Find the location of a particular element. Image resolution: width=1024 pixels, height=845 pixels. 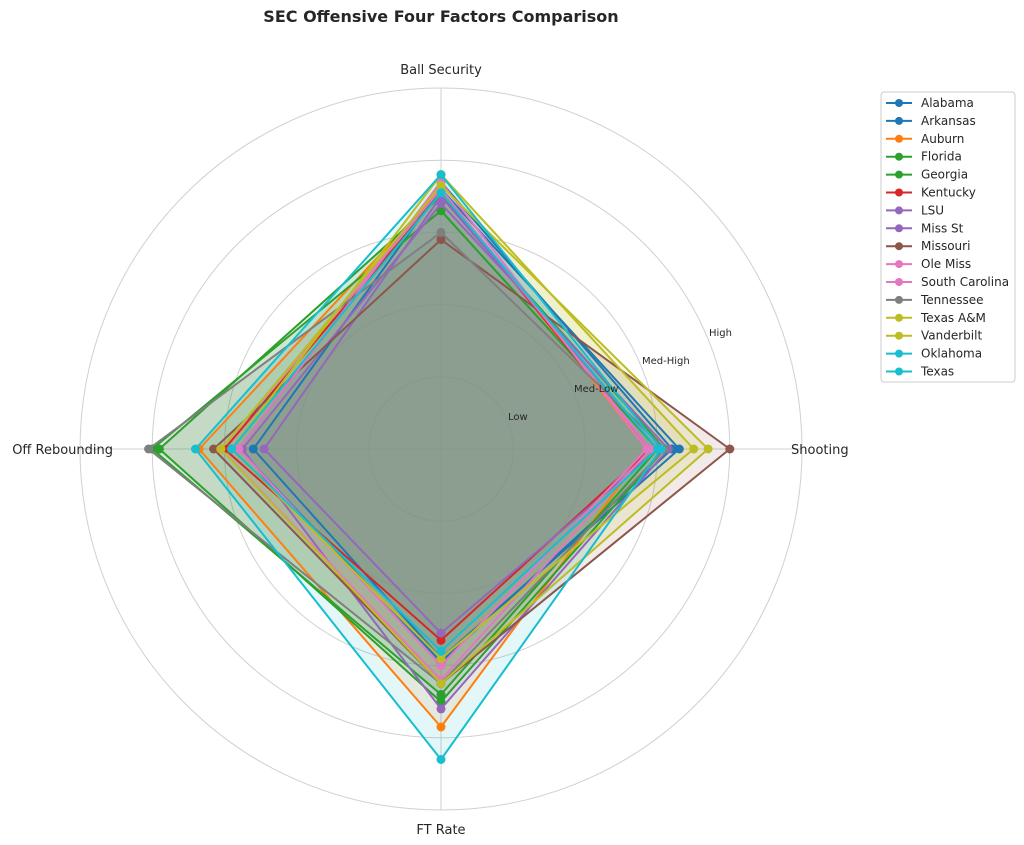

legend-marker-alabama is located at coordinates (899, 103).